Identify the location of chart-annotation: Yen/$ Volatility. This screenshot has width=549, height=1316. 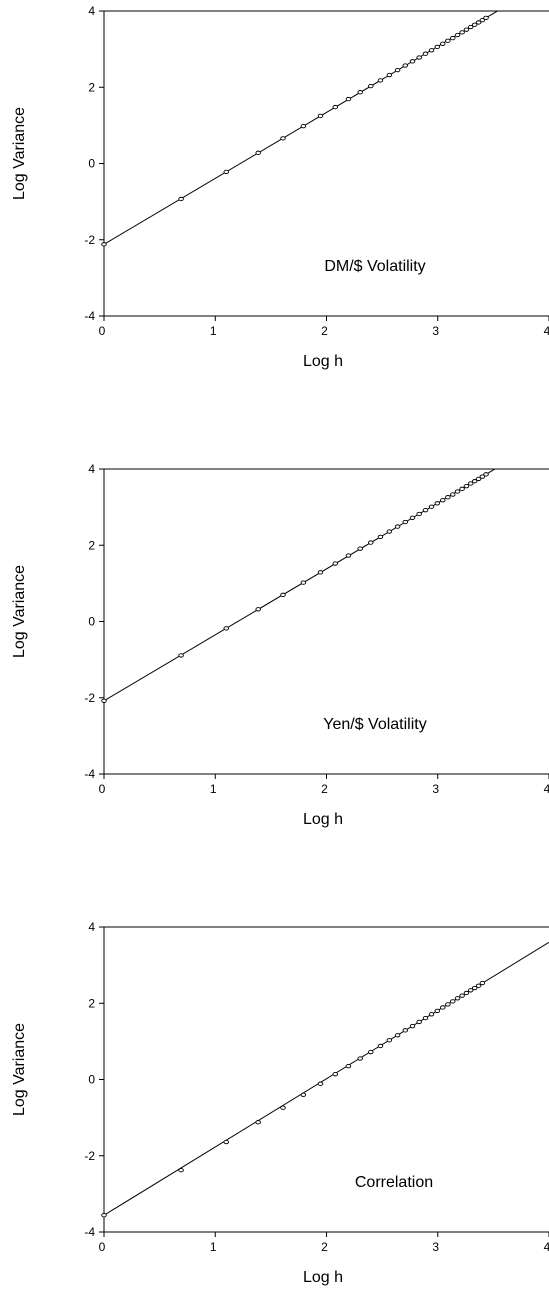
(374, 724).